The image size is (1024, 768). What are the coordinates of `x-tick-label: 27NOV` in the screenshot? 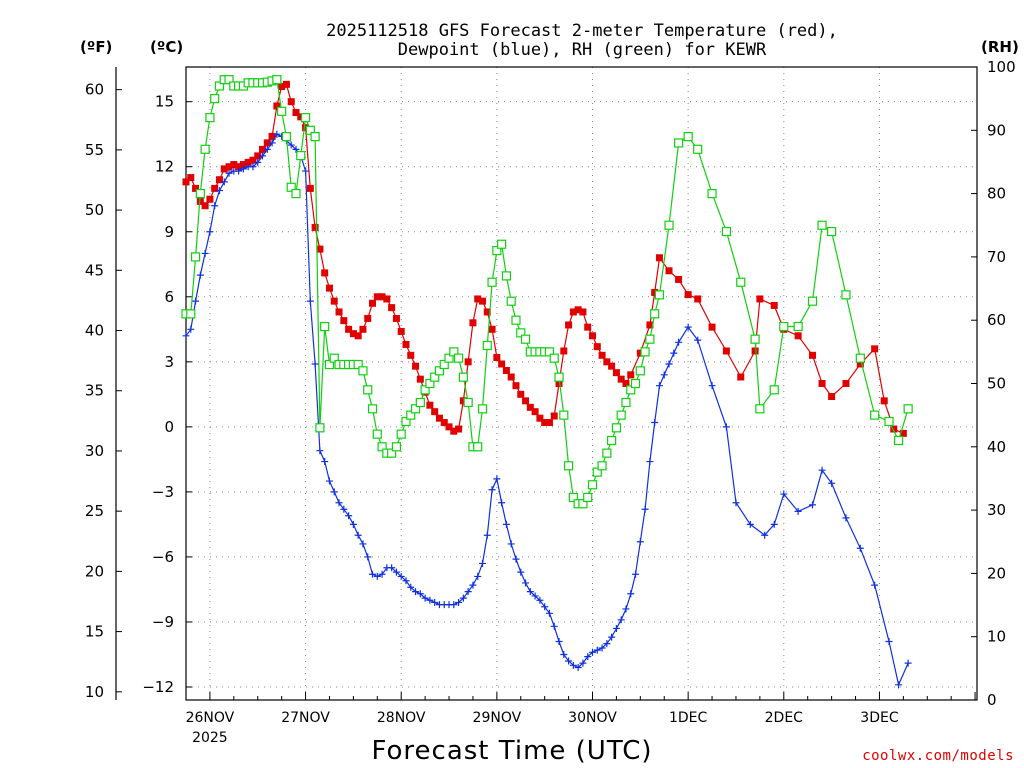 It's located at (305, 718).